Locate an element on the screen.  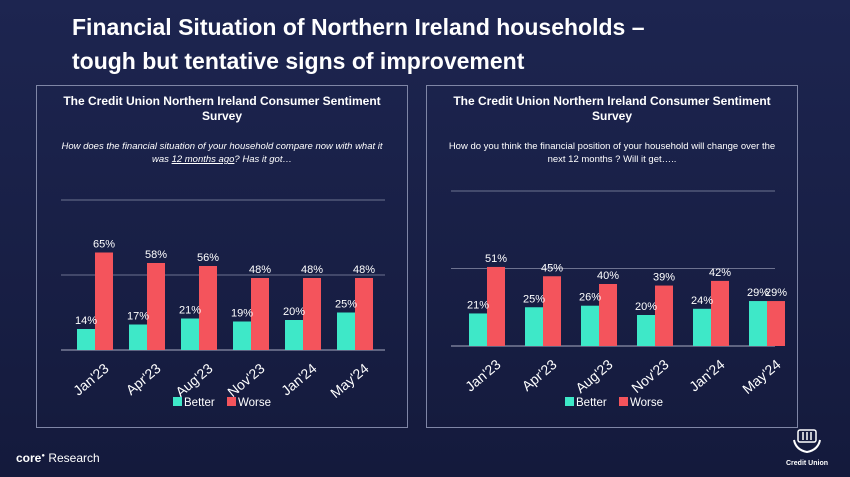
credit-union-logo-text: Credit Union is located at coordinates (807, 463).